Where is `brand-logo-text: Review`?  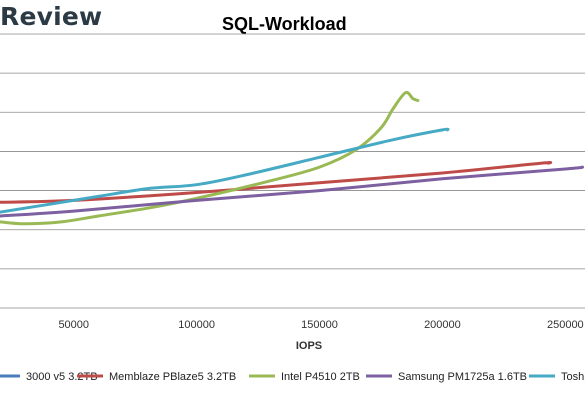 brand-logo-text: Review is located at coordinates (51, 16).